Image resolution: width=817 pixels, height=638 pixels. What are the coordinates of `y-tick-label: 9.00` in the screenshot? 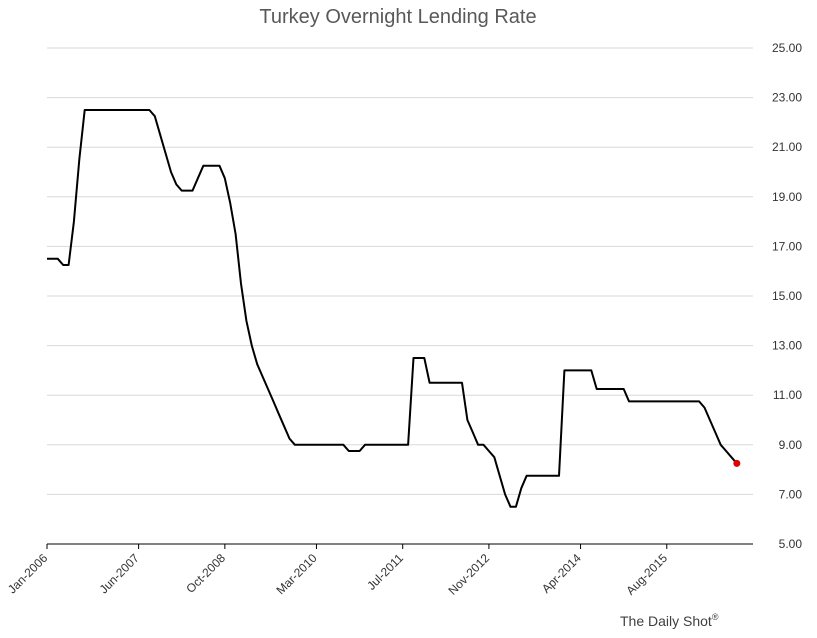 It's located at (791, 445).